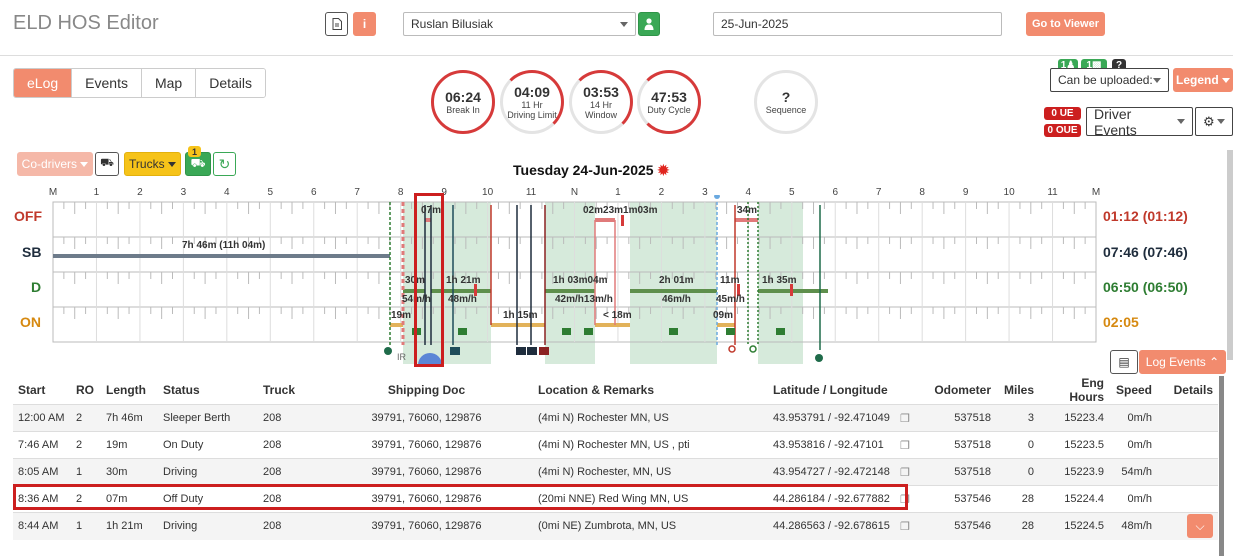 Image resolution: width=1233 pixels, height=559 pixels. What do you see at coordinates (519, 24) in the screenshot?
I see `driver-select: Ruslan Bilusiak` at bounding box center [519, 24].